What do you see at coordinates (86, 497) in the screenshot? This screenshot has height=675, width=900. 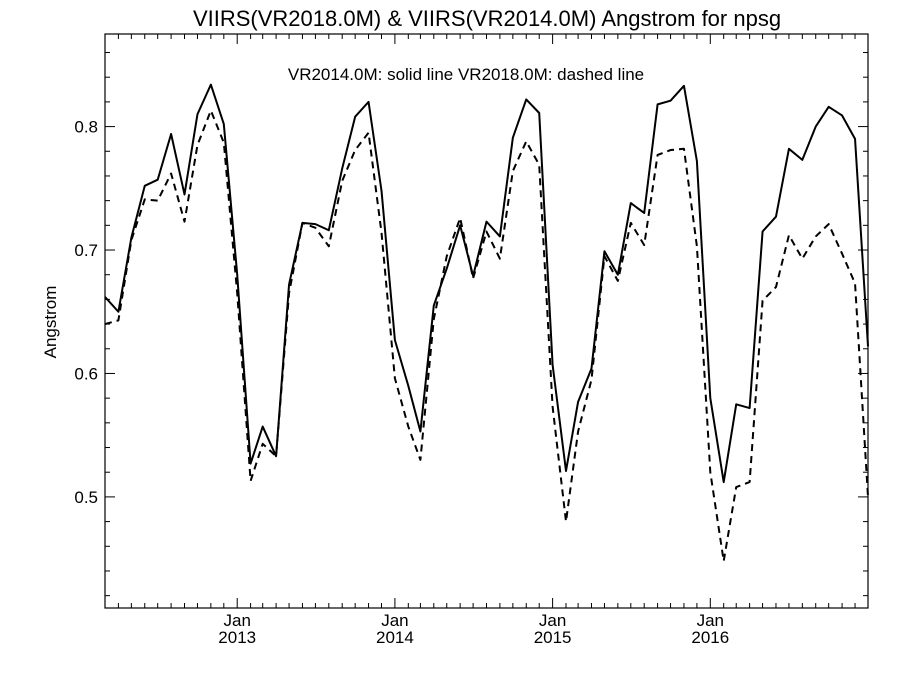 I see `y-tick-label: 0.5` at bounding box center [86, 497].